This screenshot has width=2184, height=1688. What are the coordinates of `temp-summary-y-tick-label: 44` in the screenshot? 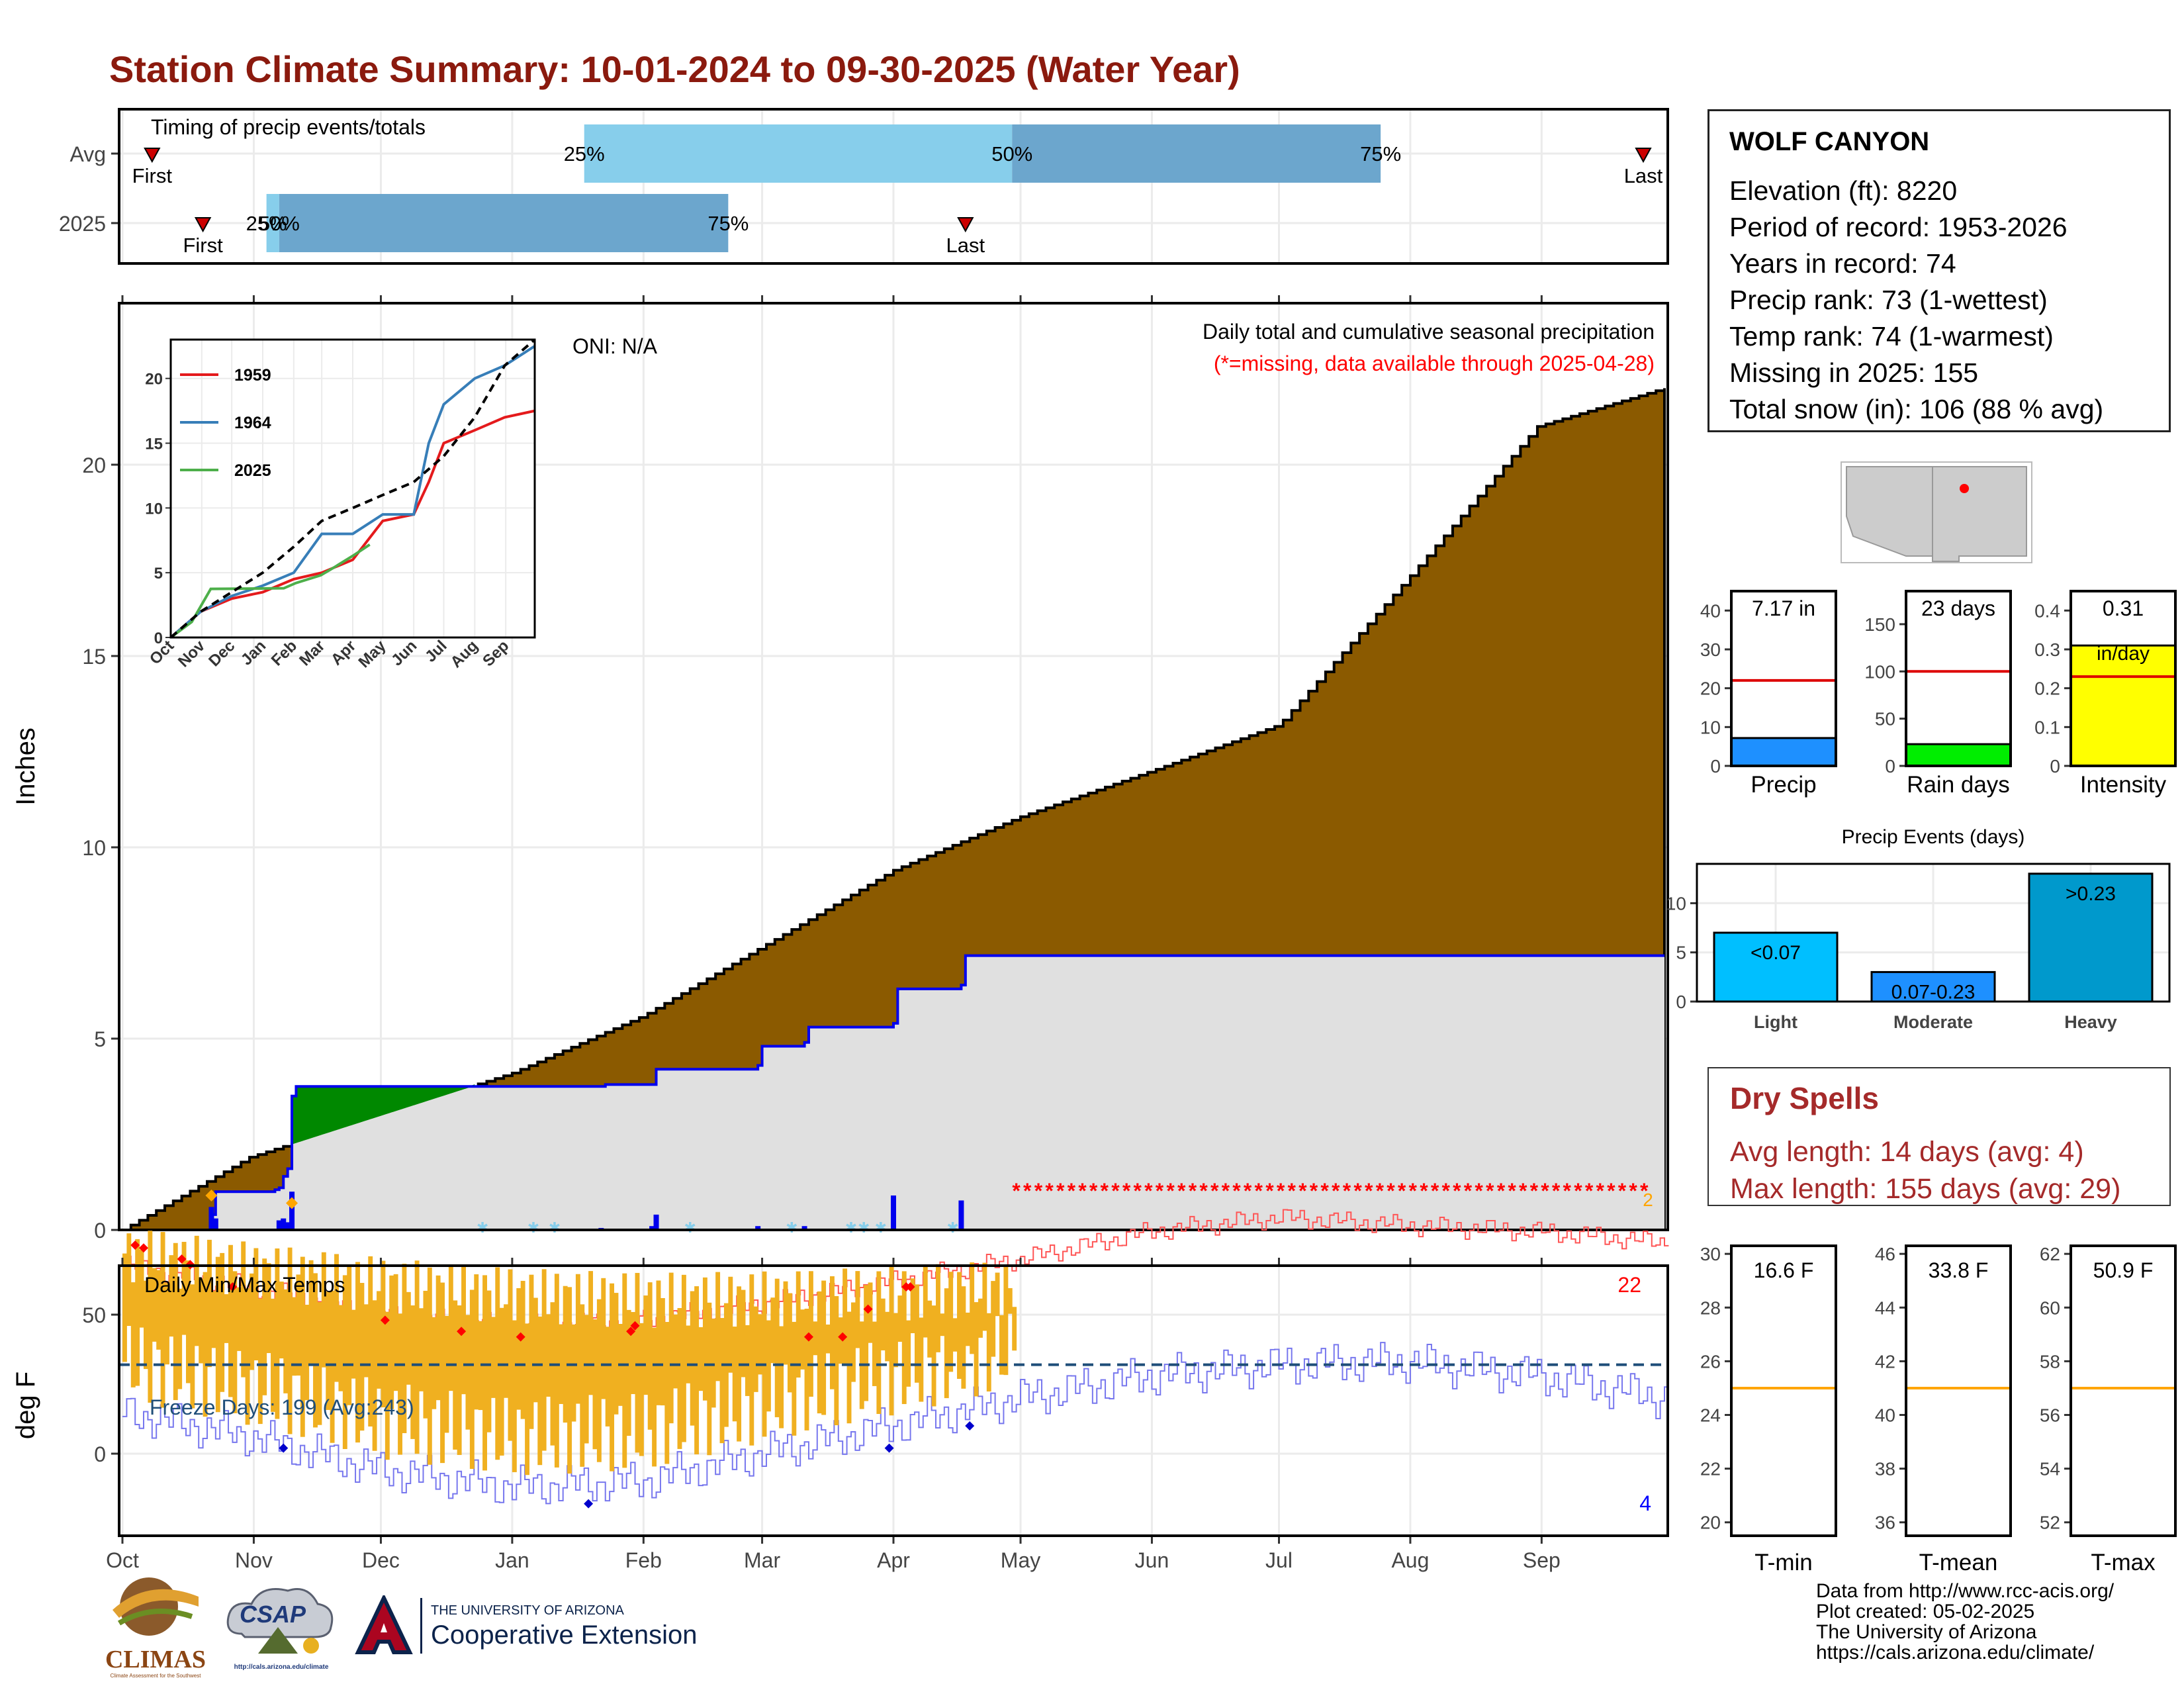 It's located at (1885, 1307).